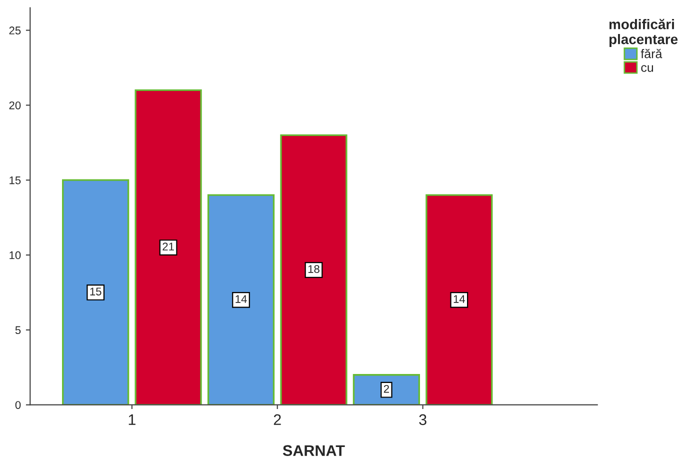  Describe the element at coordinates (15, 105) in the screenshot. I see `y-tick-label: 20` at that location.